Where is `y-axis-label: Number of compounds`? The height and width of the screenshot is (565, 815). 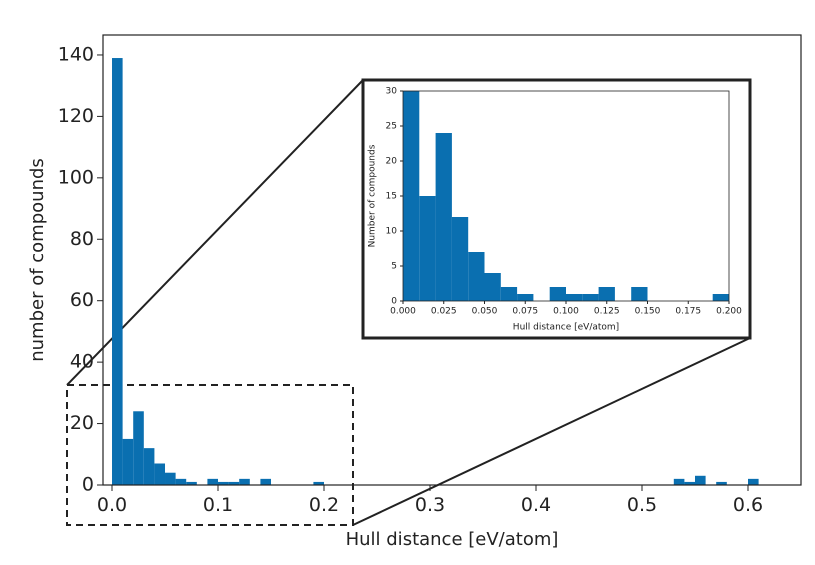
y-axis-label: Number of compounds is located at coordinates (373, 195).